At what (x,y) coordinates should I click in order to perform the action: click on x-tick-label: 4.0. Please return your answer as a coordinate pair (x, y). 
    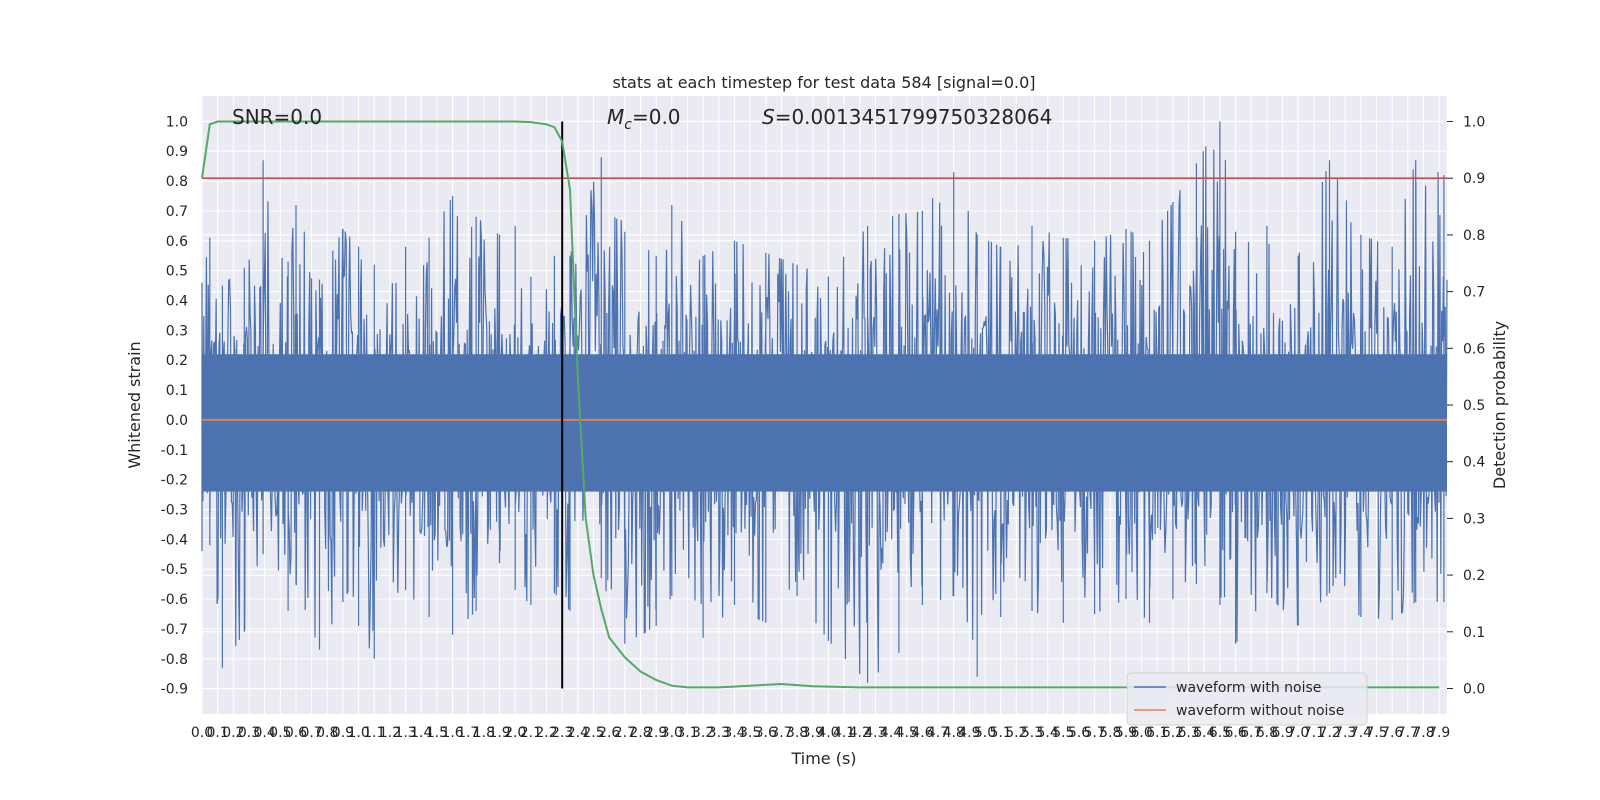
    Looking at the image, I should click on (828, 733).